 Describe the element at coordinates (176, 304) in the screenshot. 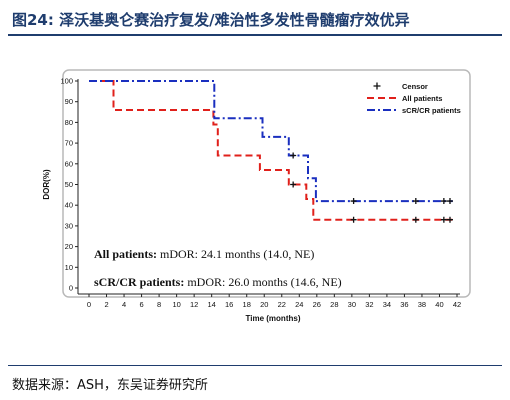

I see `x-tick-label: 10` at that location.